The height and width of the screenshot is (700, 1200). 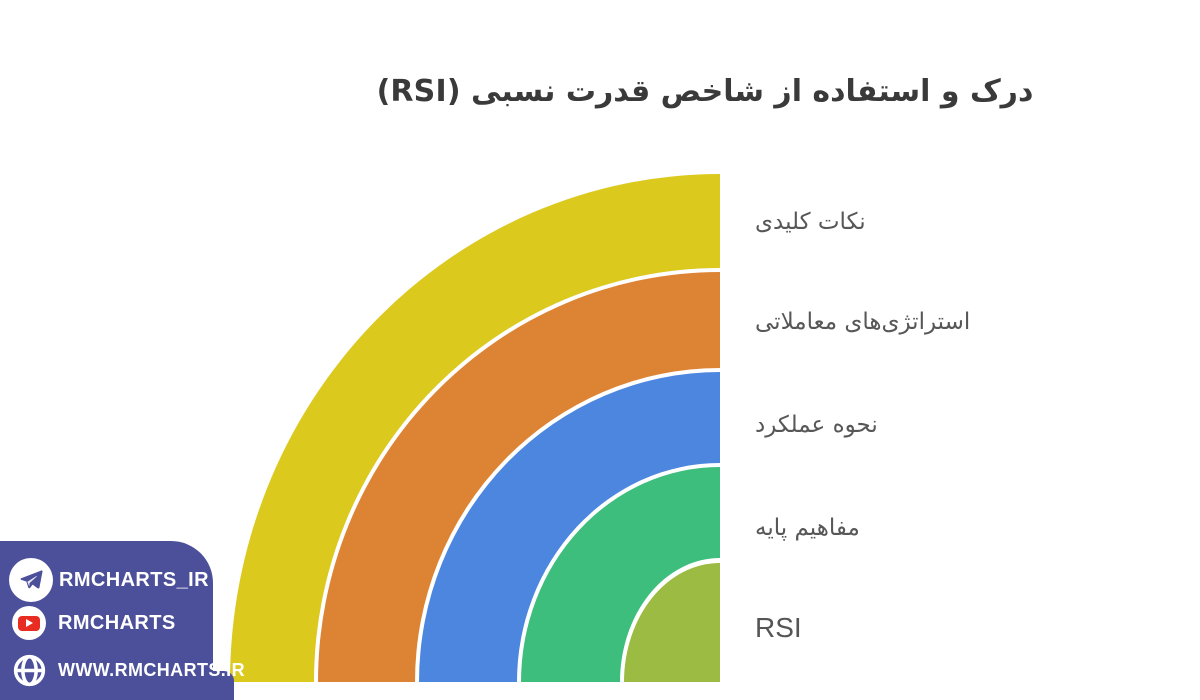 I want to click on youtube-handle: RMCHARTS, so click(x=117, y=622).